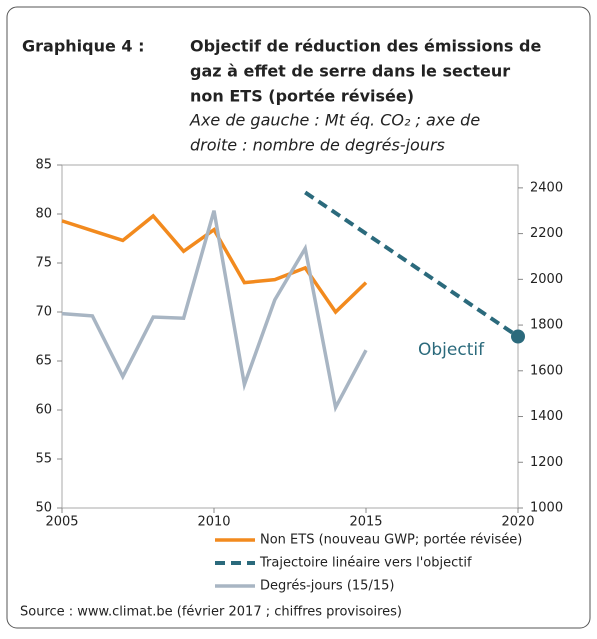  Describe the element at coordinates (546, 508) in the screenshot. I see `y2-tick-label: 1000` at that location.